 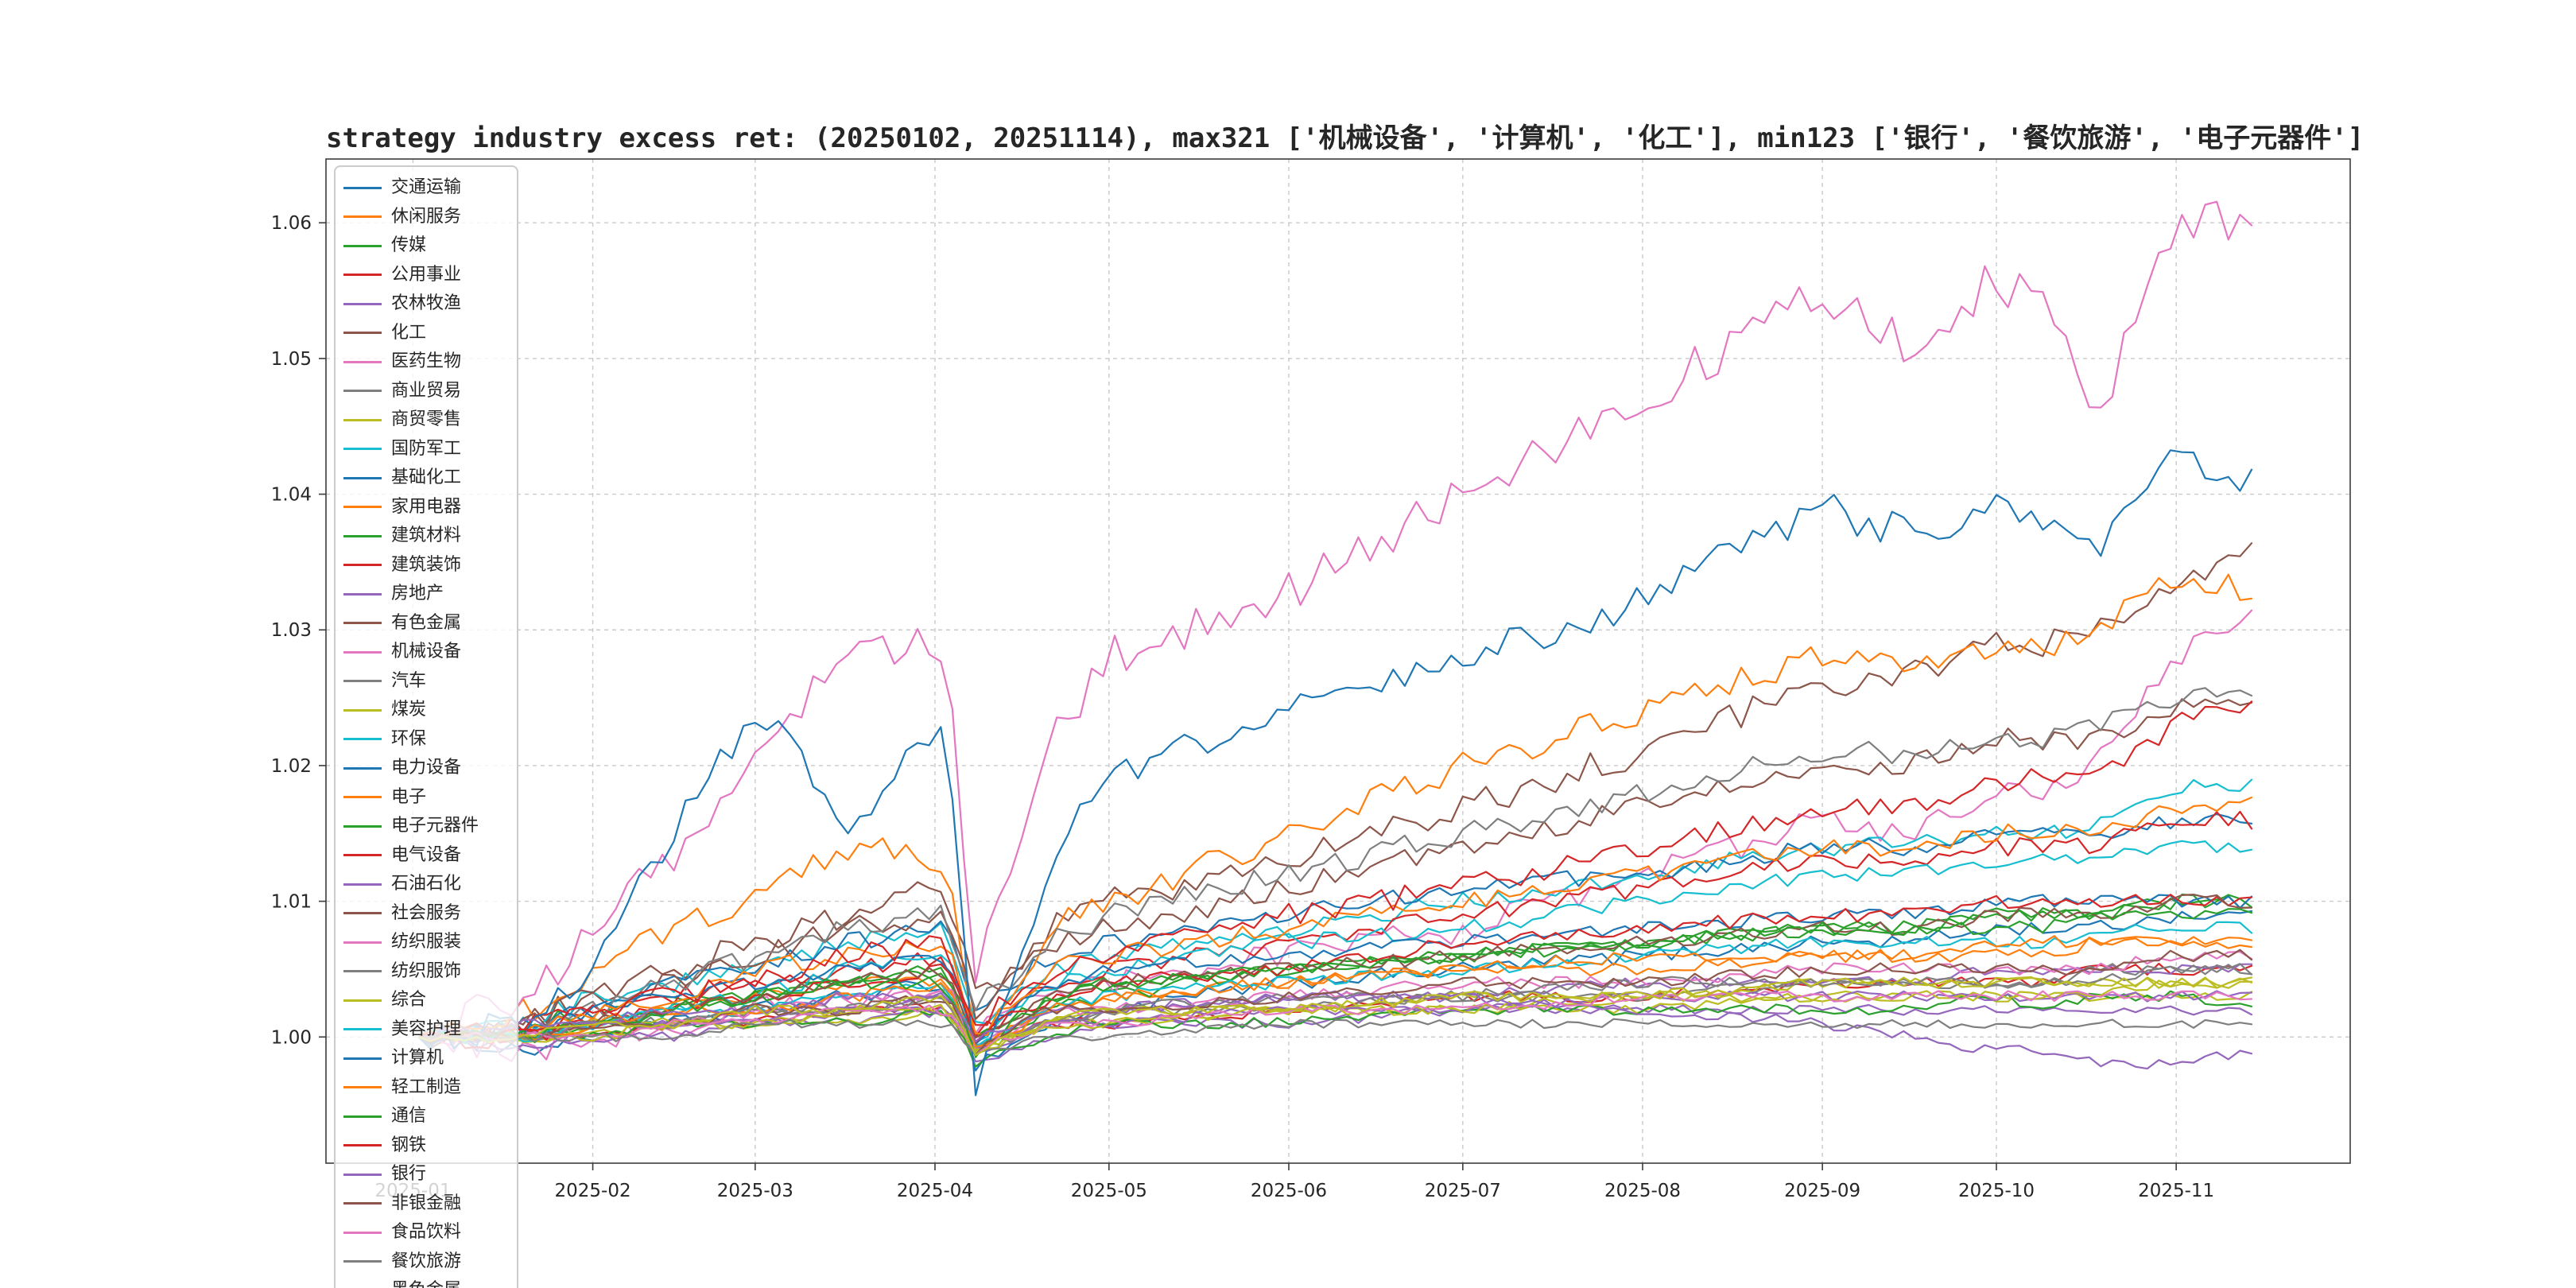 I want to click on legend-item: 传媒, so click(x=426, y=246).